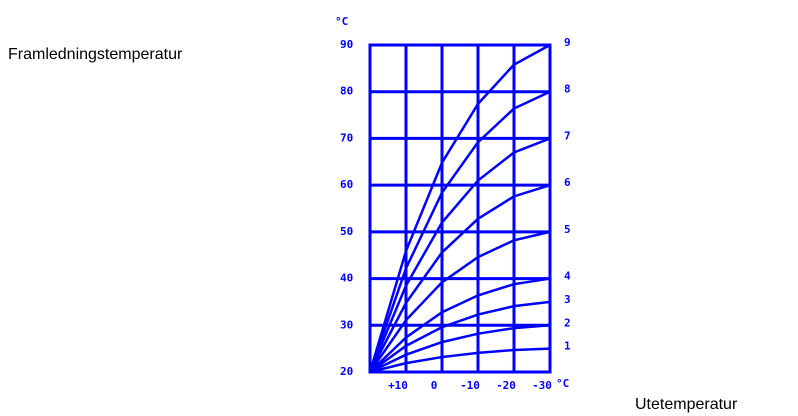 Image resolution: width=798 pixels, height=416 pixels. What do you see at coordinates (567, 229) in the screenshot?
I see `curve-label: 5` at bounding box center [567, 229].